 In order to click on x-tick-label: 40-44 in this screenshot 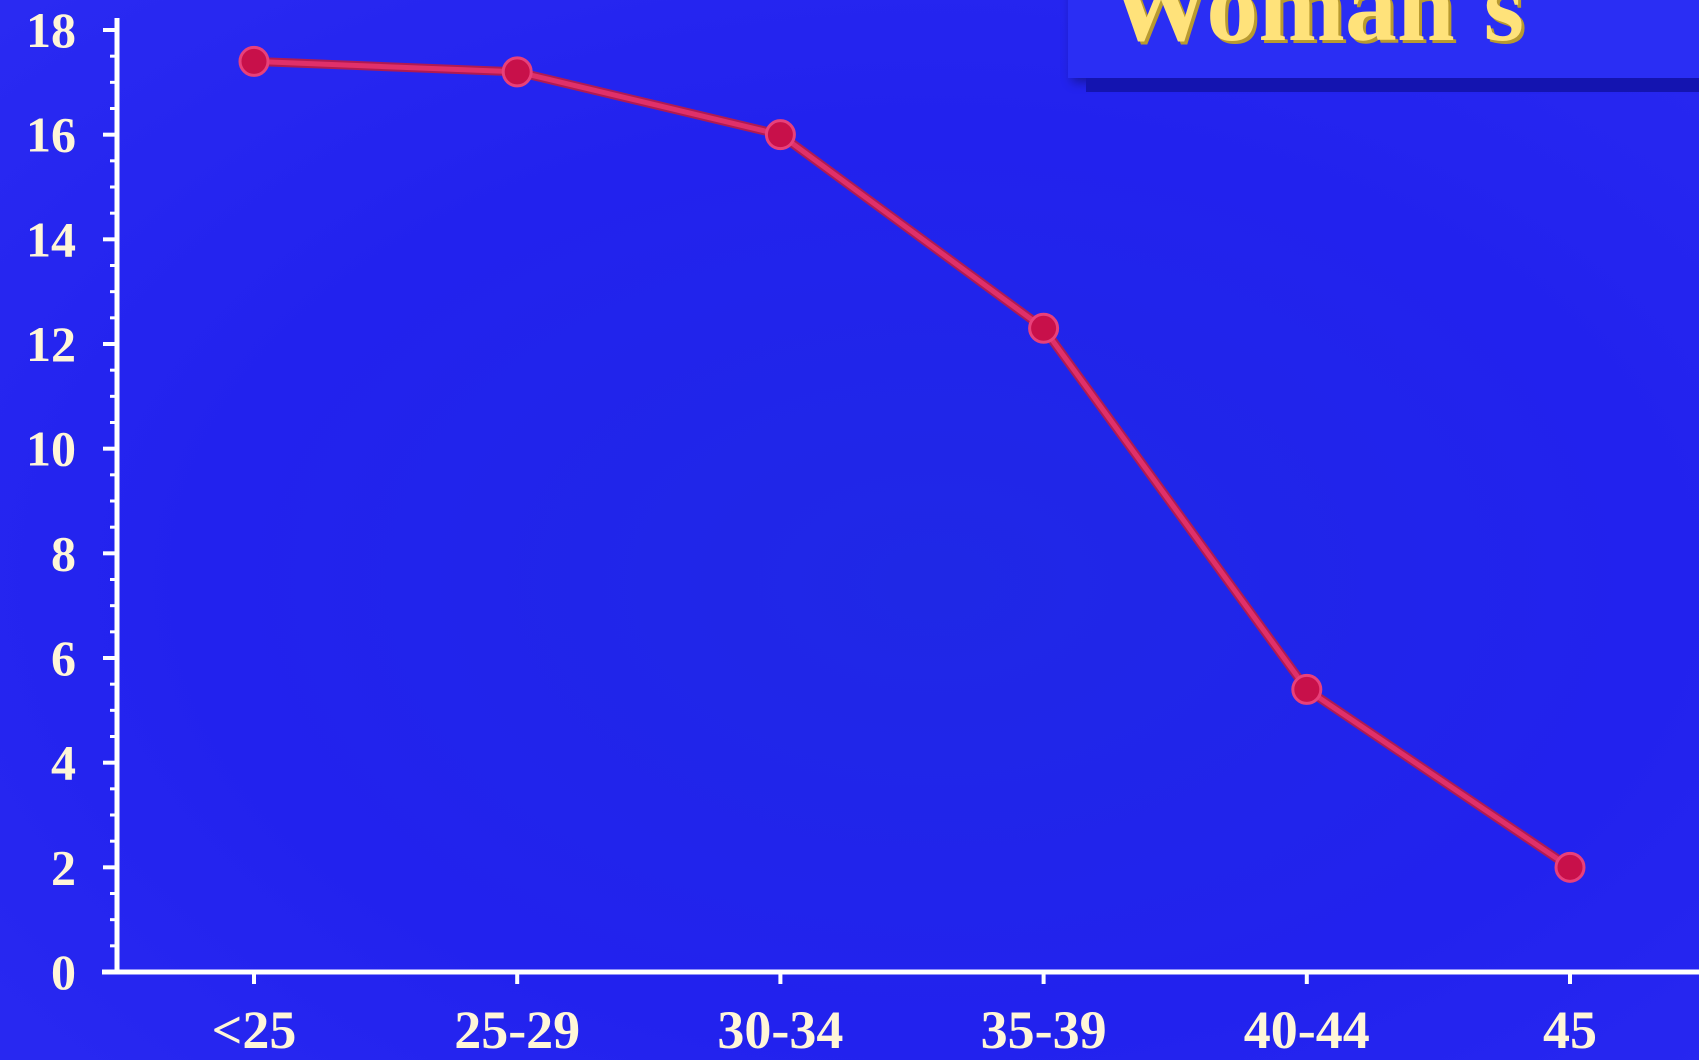, I will do `click(1307, 1030)`.